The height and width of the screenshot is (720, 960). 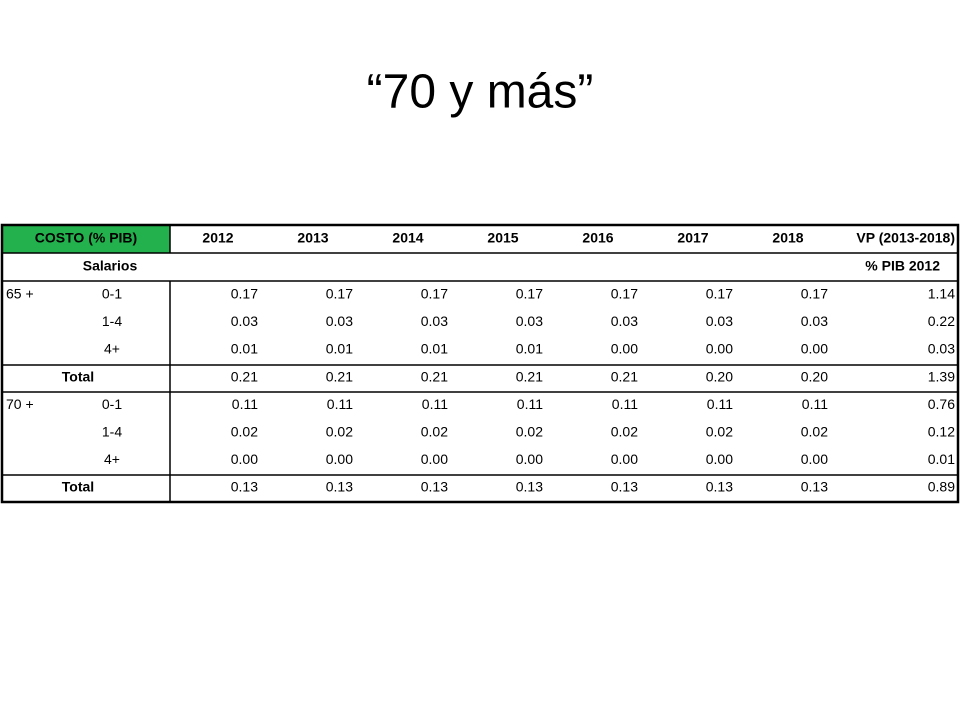 I want to click on subheader-cell: % PIB 2012, so click(x=902, y=266).